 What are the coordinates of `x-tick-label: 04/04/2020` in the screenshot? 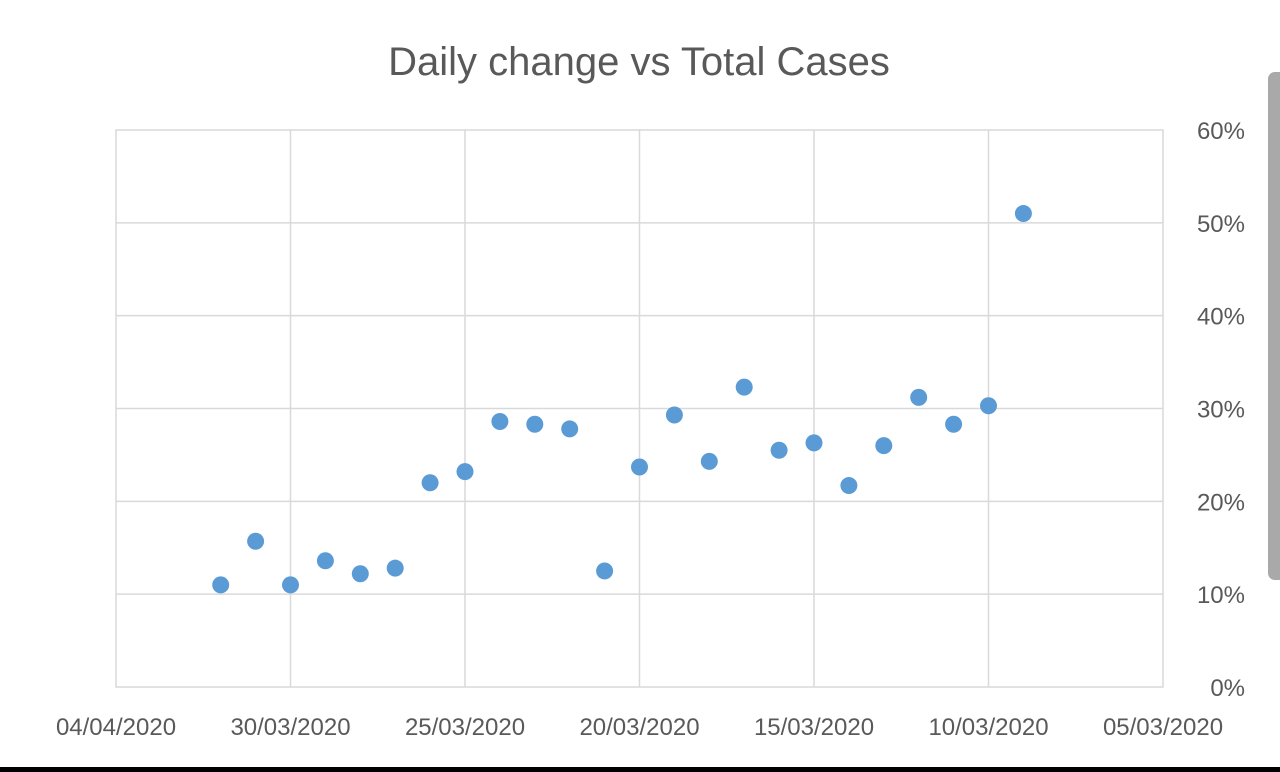 It's located at (116, 727).